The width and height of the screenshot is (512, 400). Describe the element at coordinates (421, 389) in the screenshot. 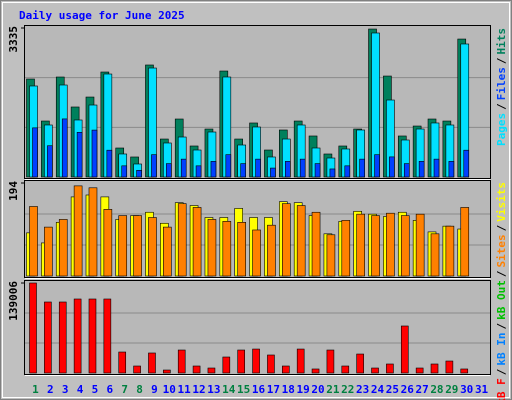

I see `x-tick-label: 27` at that location.